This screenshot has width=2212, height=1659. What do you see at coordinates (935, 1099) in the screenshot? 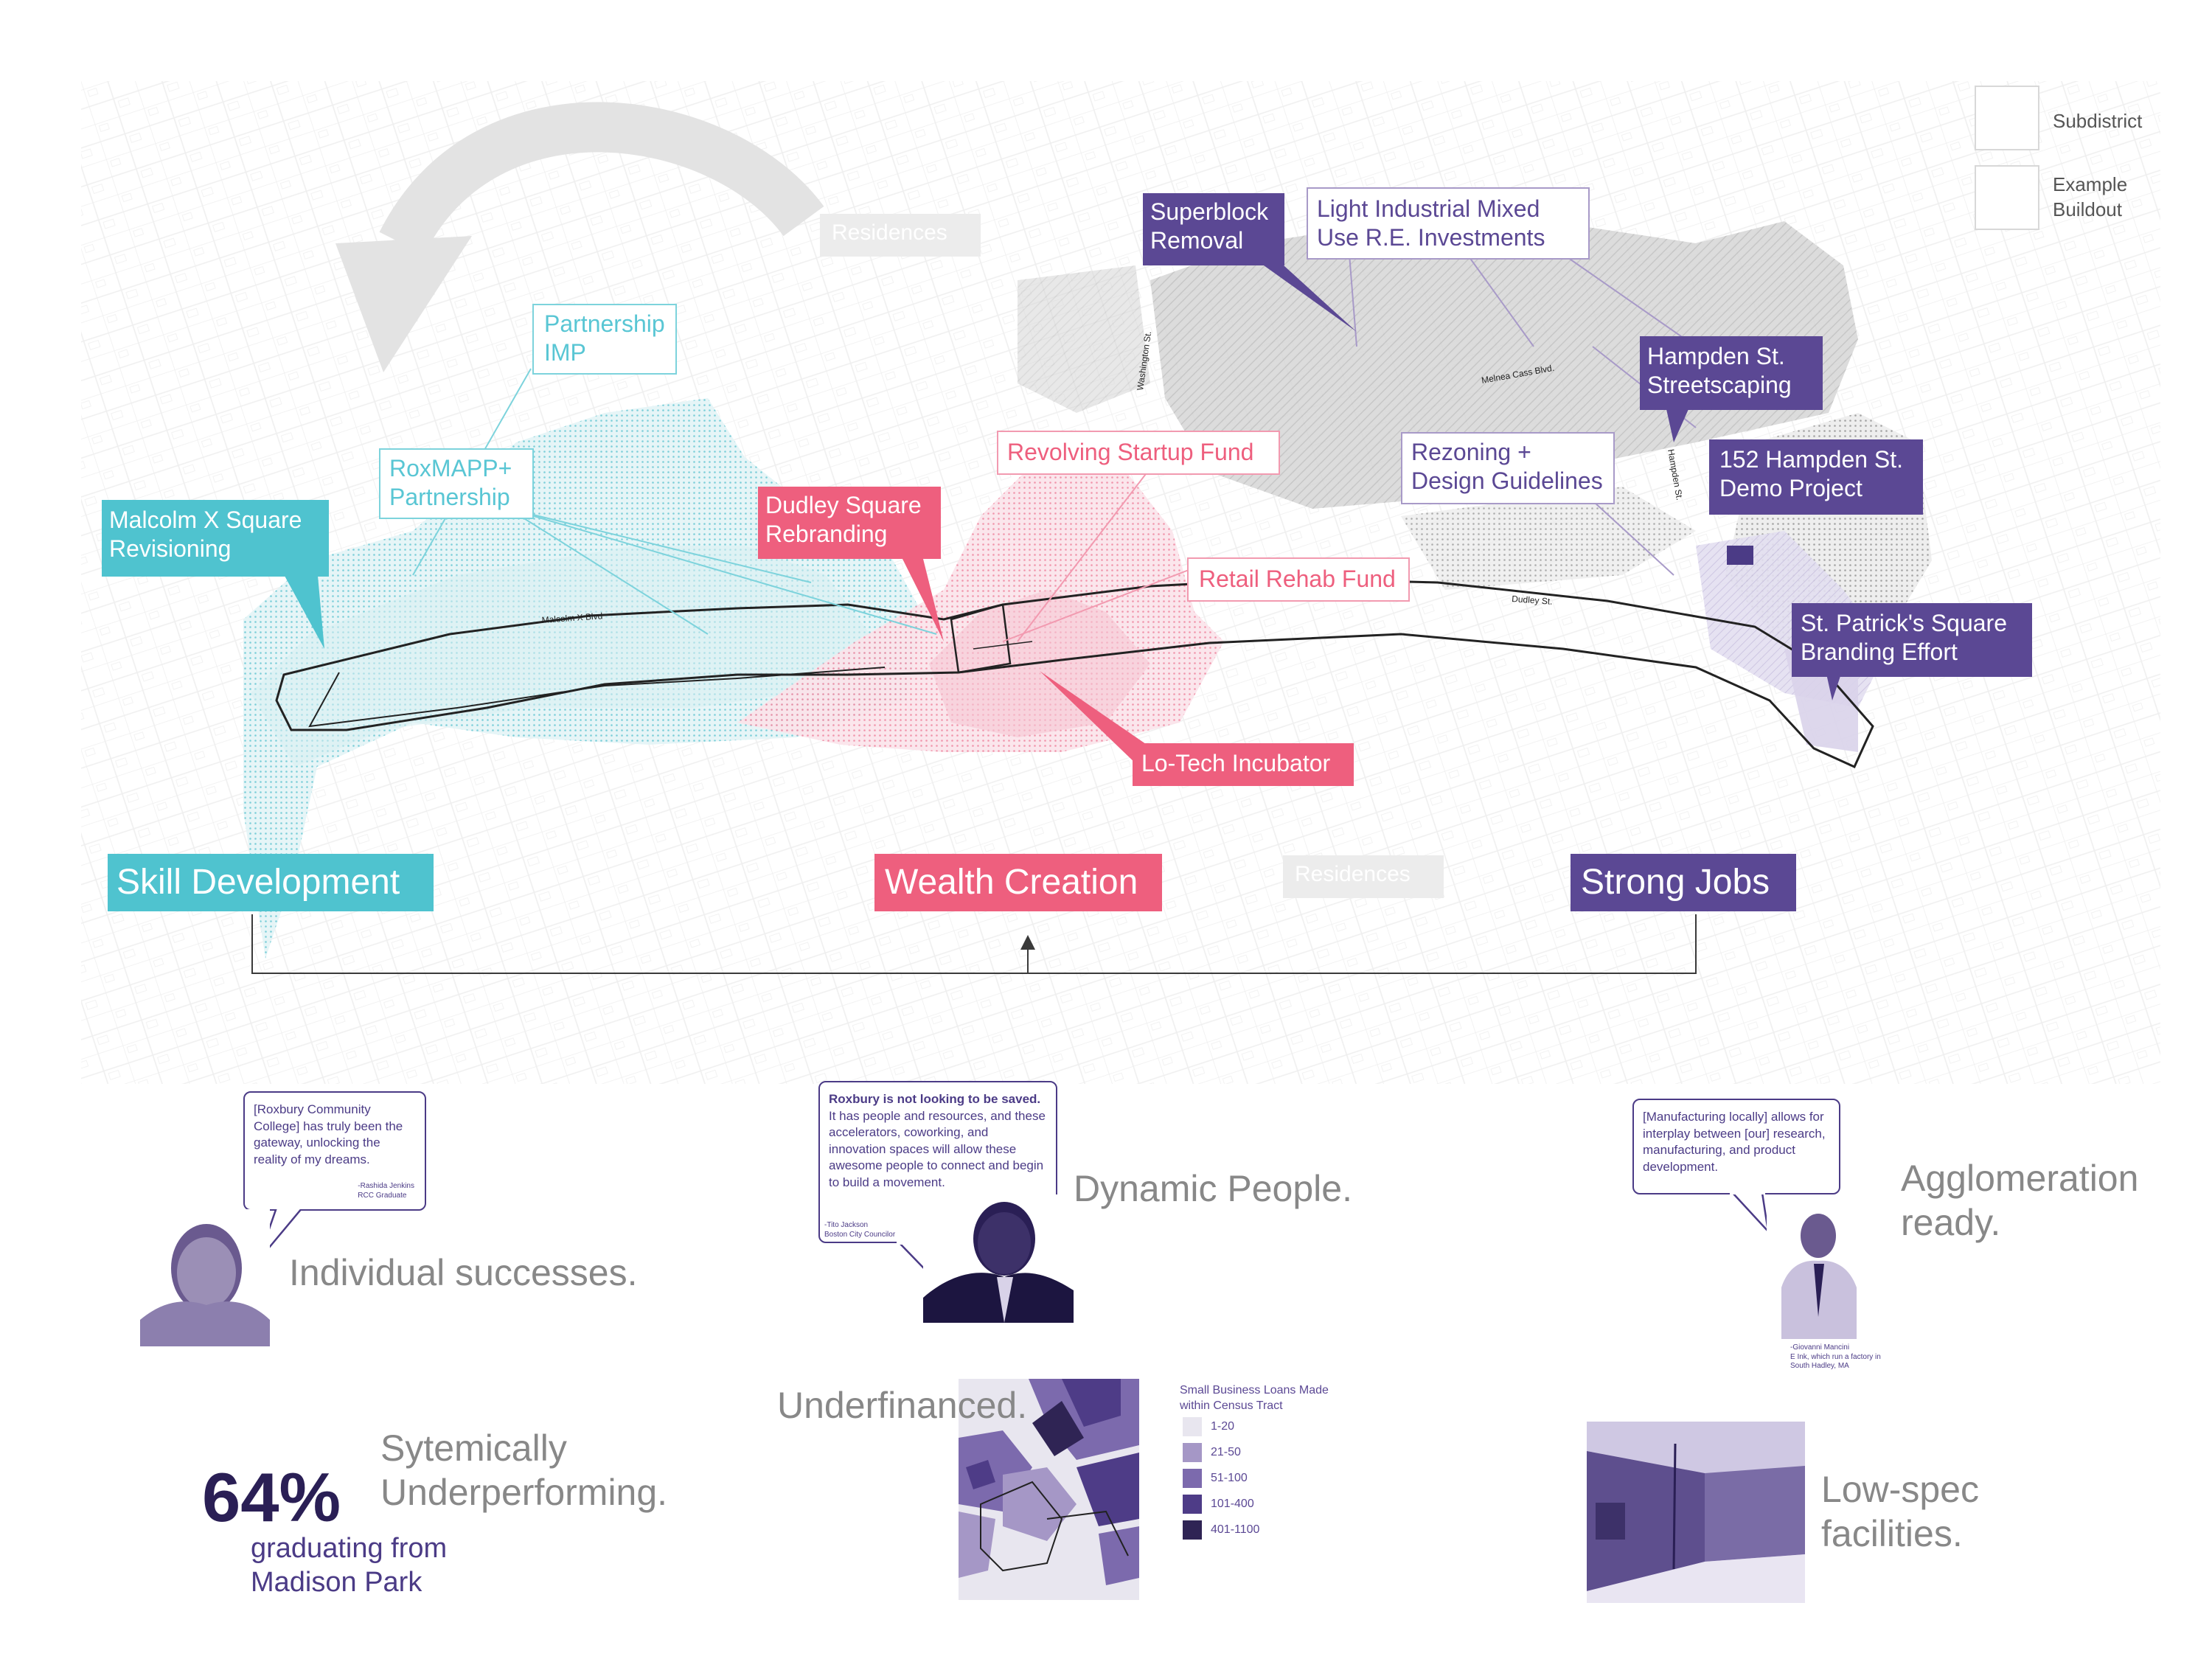
I see `quote-bold: Roxbury is not looking to be saved.` at bounding box center [935, 1099].